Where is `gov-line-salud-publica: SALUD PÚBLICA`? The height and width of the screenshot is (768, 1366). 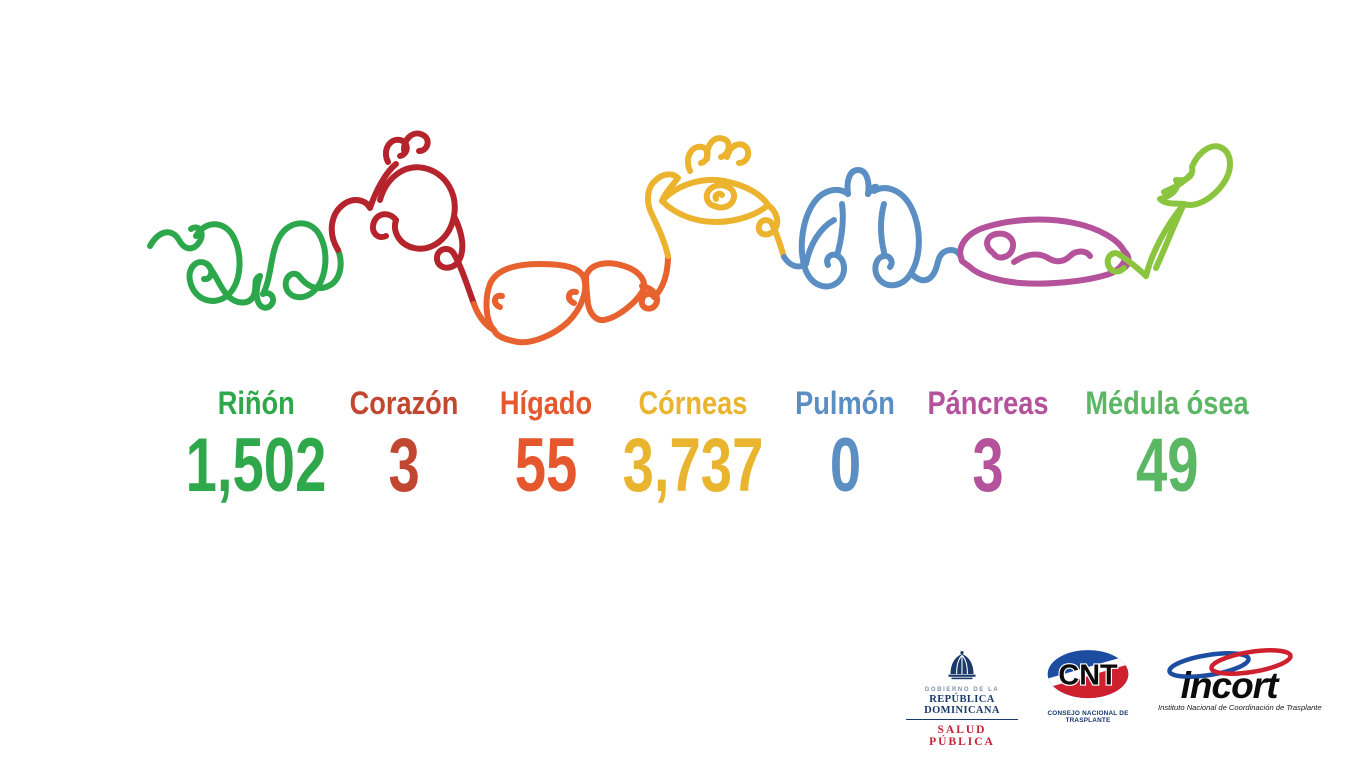 gov-line-salud-publica: SALUD PÚBLICA is located at coordinates (962, 736).